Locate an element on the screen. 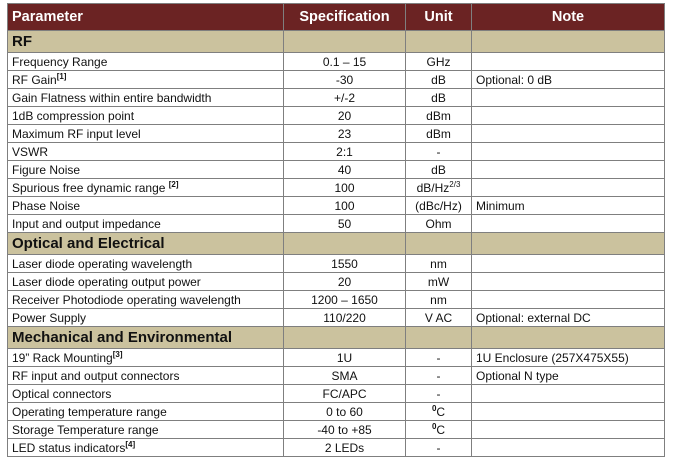 The image size is (673, 464). table-row: Frequency Range 0.1 – 15 GHz is located at coordinates (336, 61).